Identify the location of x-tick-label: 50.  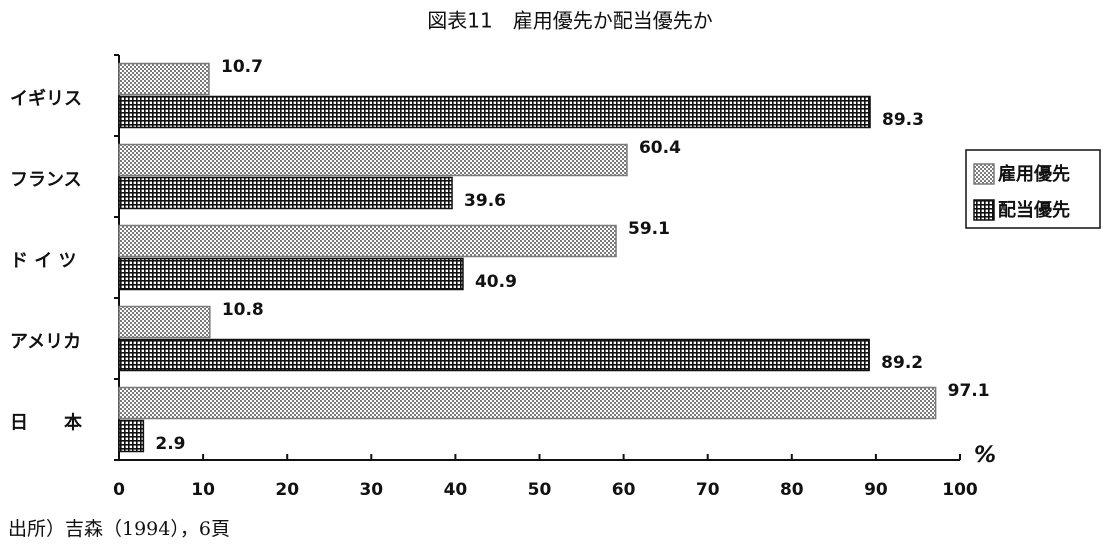
(540, 490).